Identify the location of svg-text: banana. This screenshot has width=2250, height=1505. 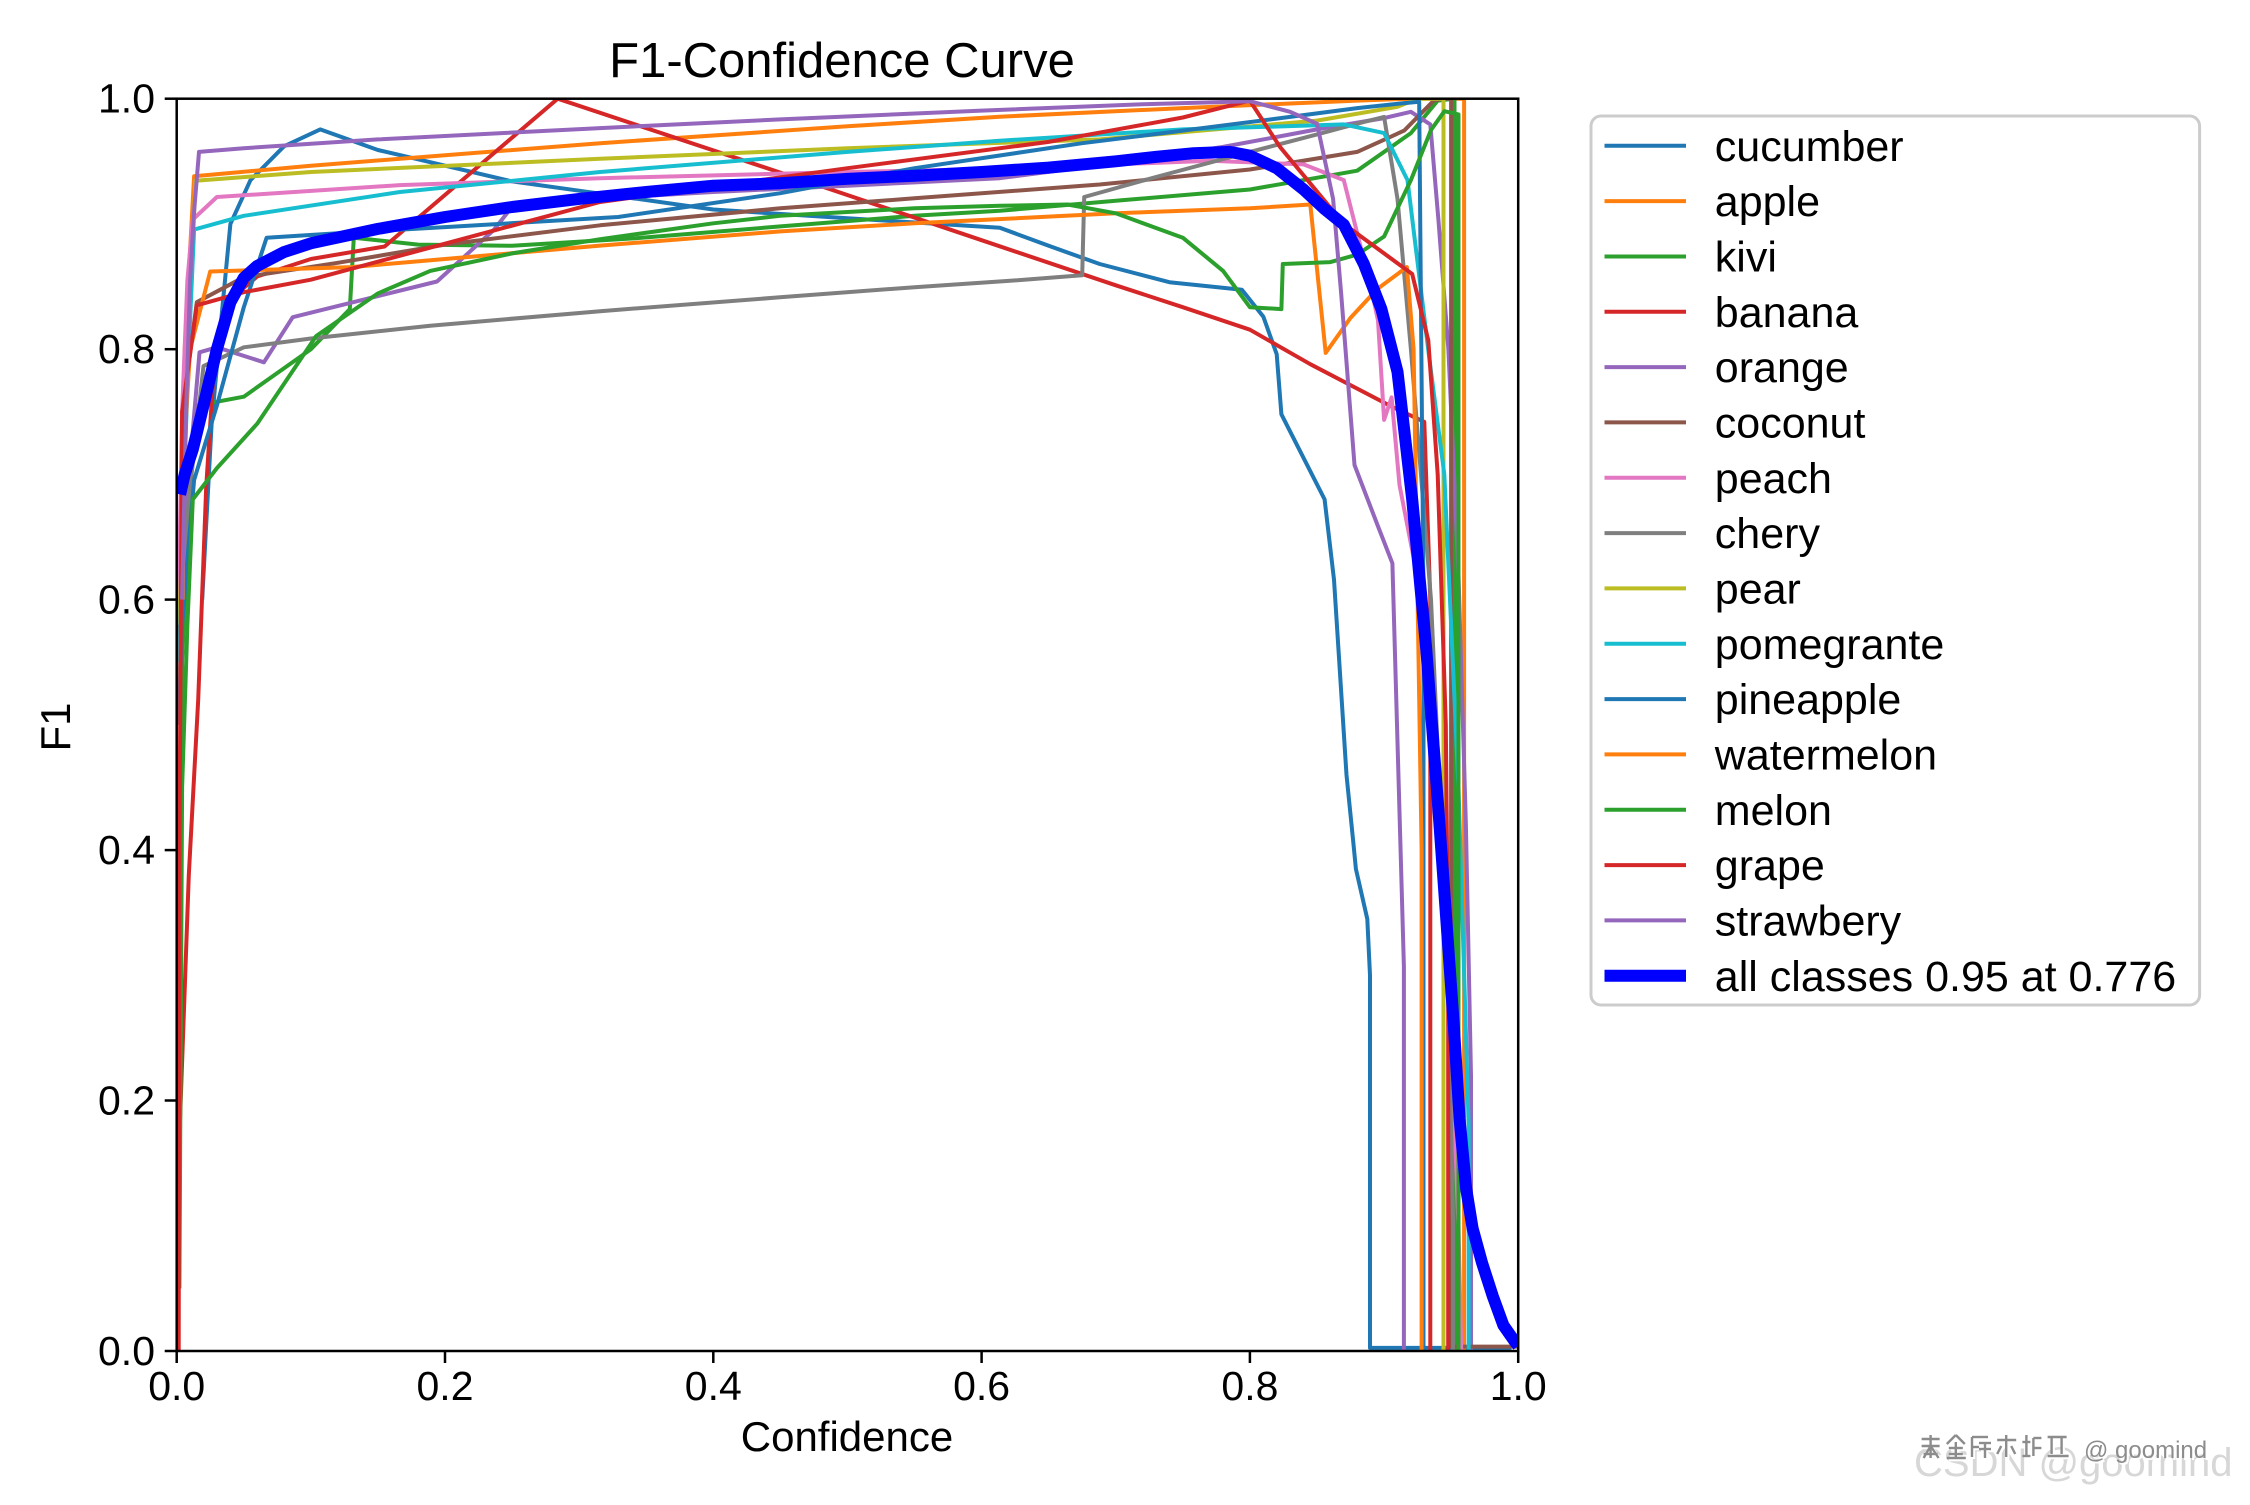
(1787, 313).